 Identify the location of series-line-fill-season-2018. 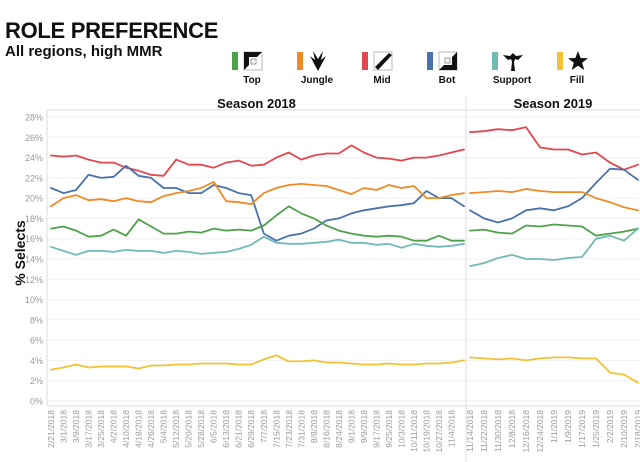
(257, 362).